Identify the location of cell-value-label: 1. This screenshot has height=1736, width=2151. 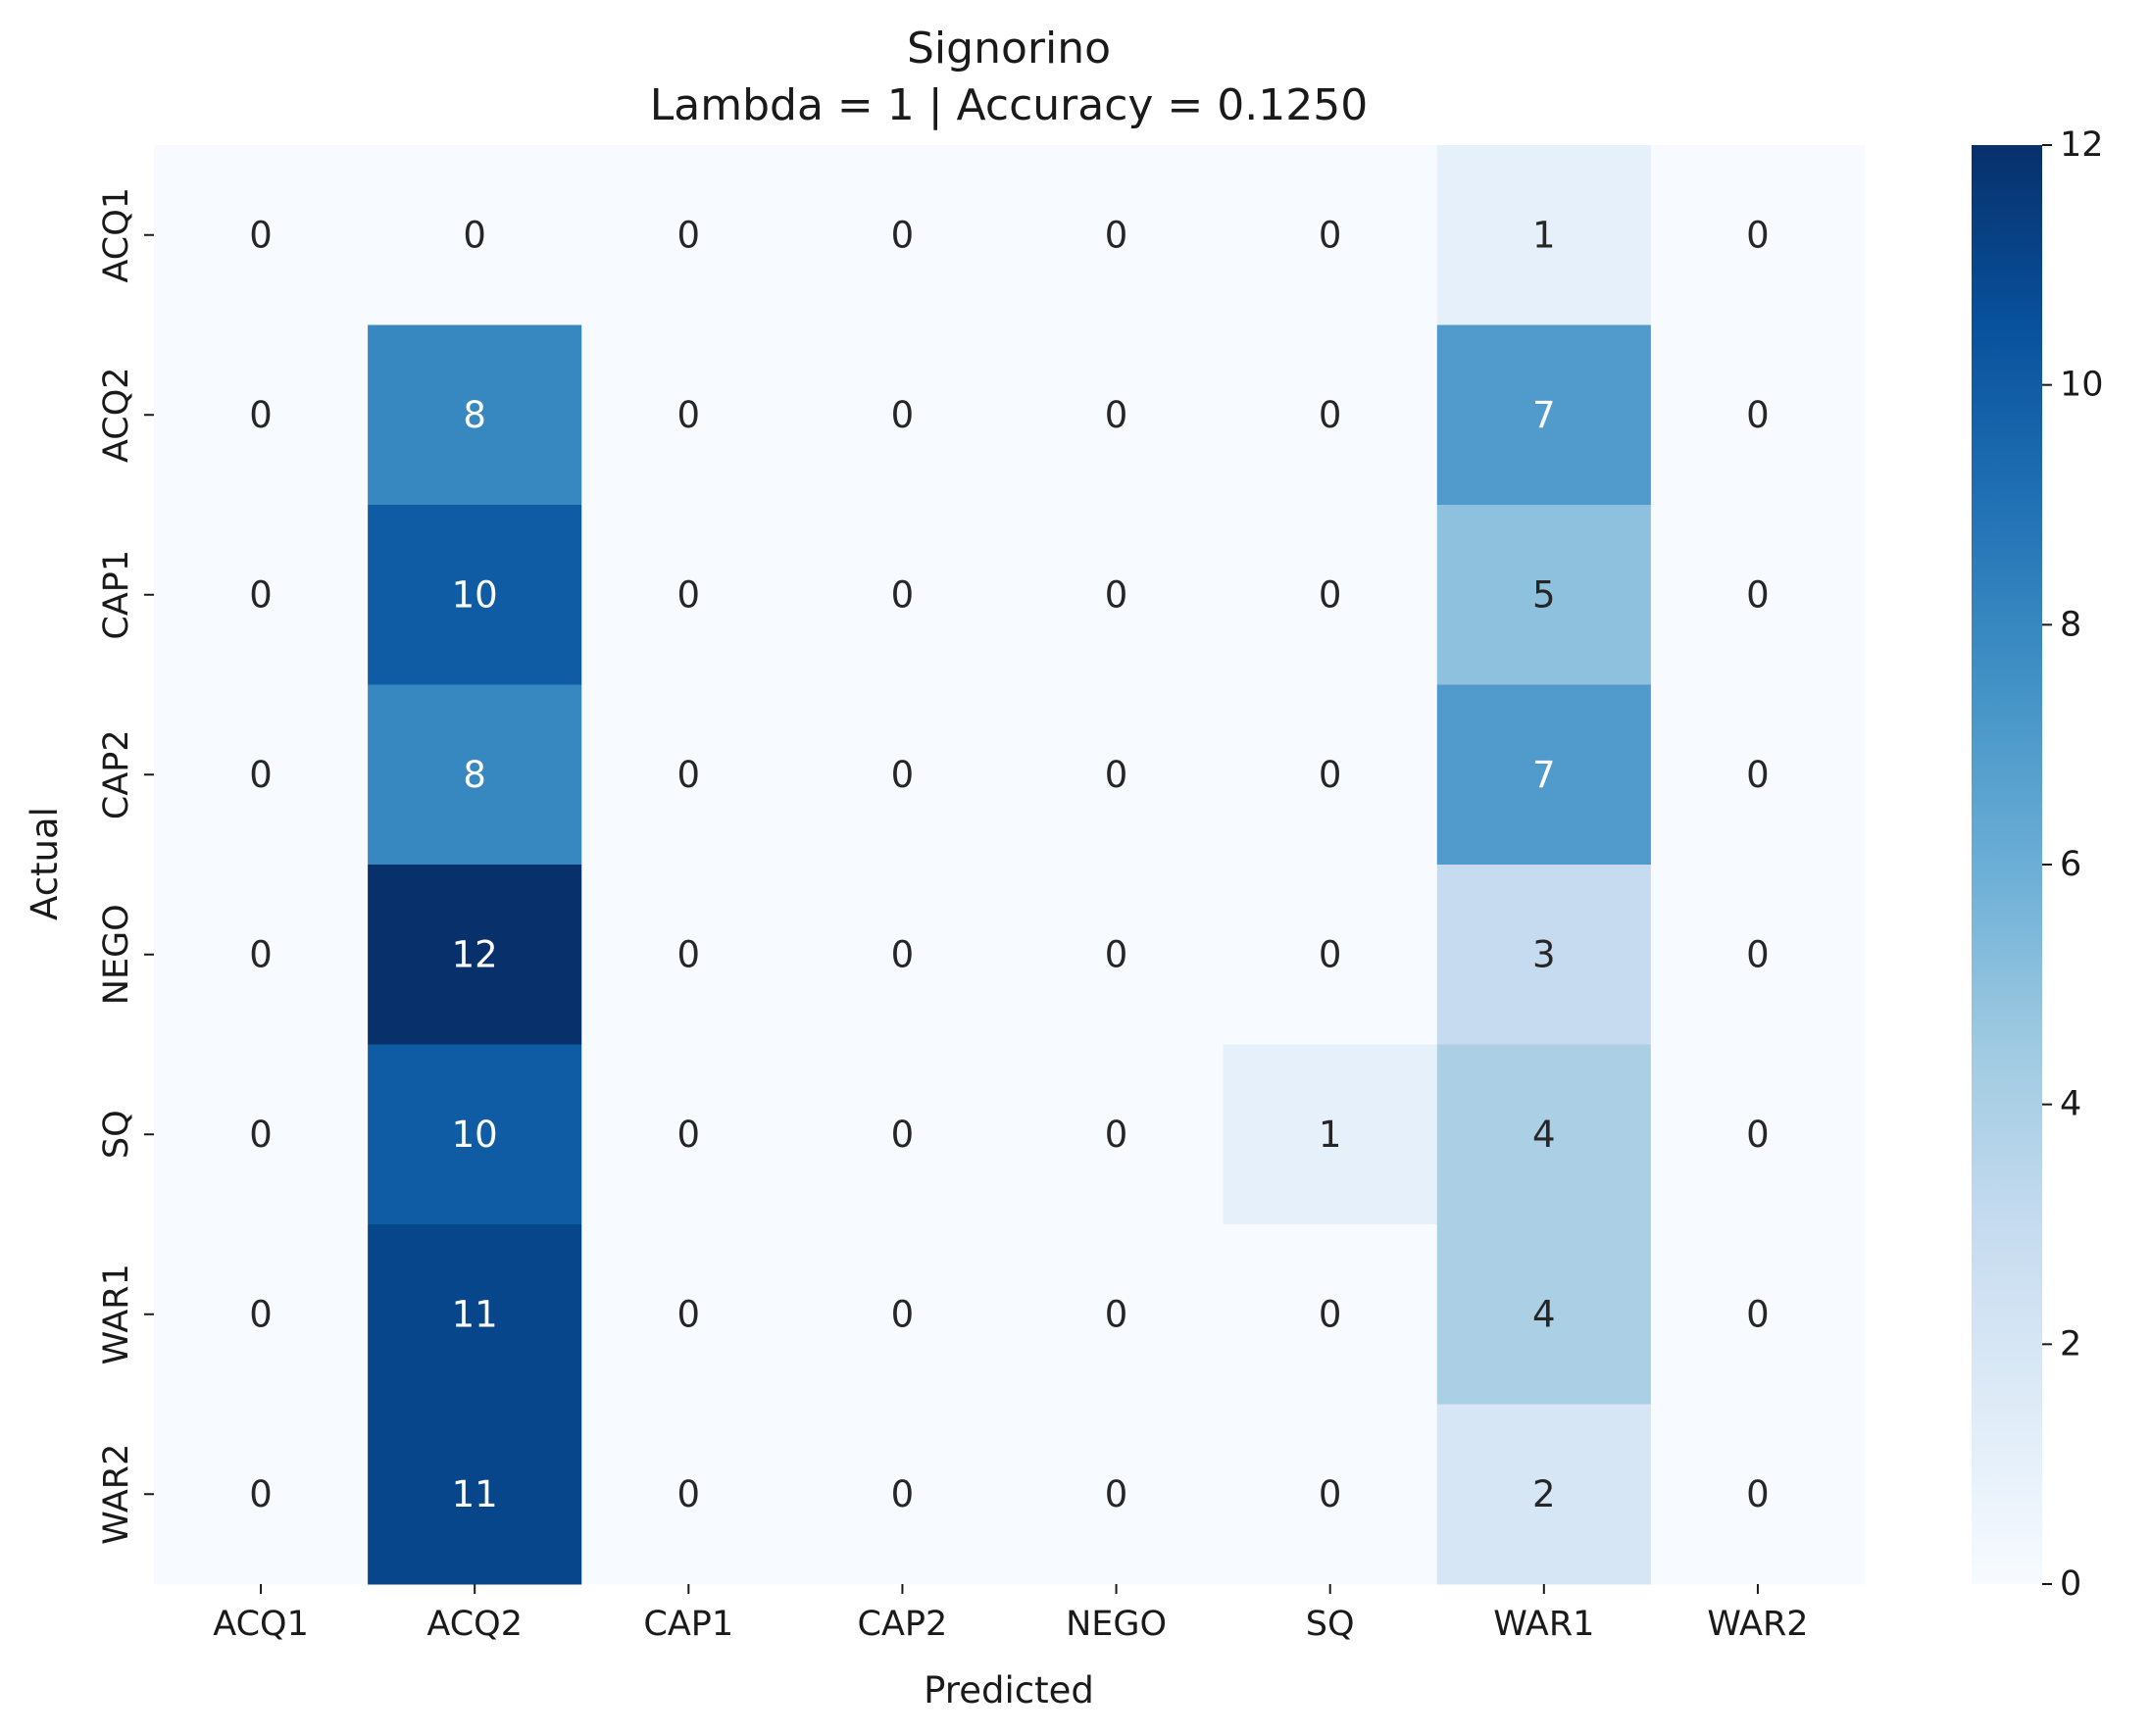
(1330, 1135).